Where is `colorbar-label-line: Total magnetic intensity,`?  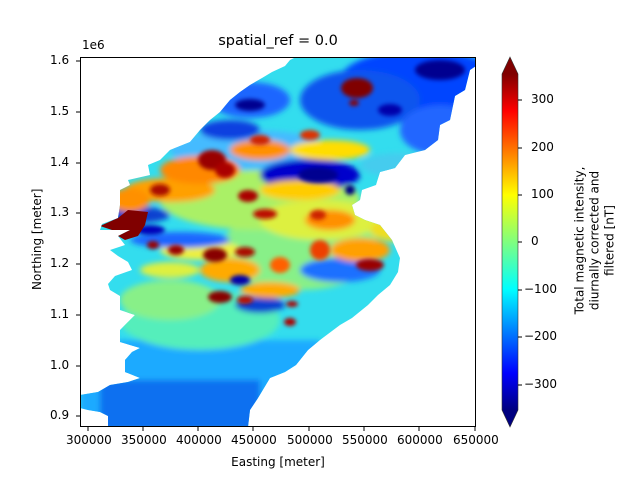 colorbar-label-line: Total magnetic intensity, is located at coordinates (579, 240).